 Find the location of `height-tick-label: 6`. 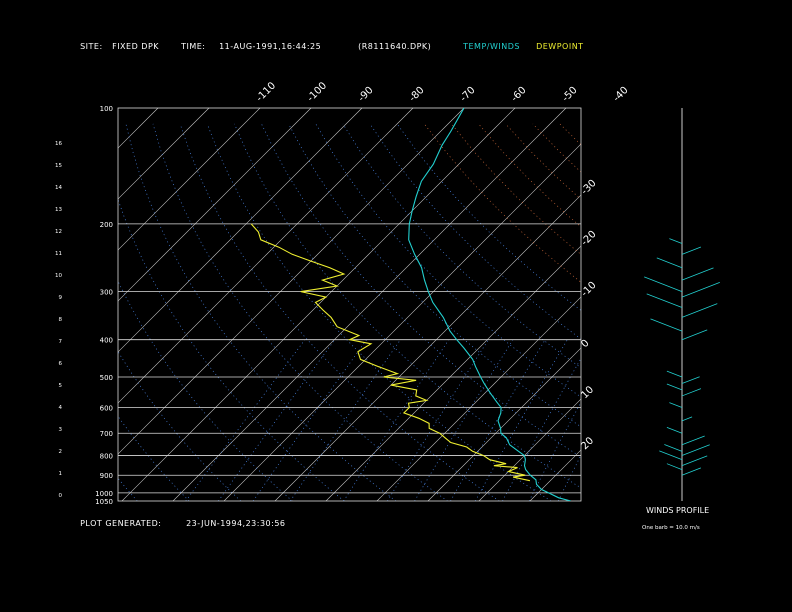

height-tick-label: 6 is located at coordinates (61, 364).